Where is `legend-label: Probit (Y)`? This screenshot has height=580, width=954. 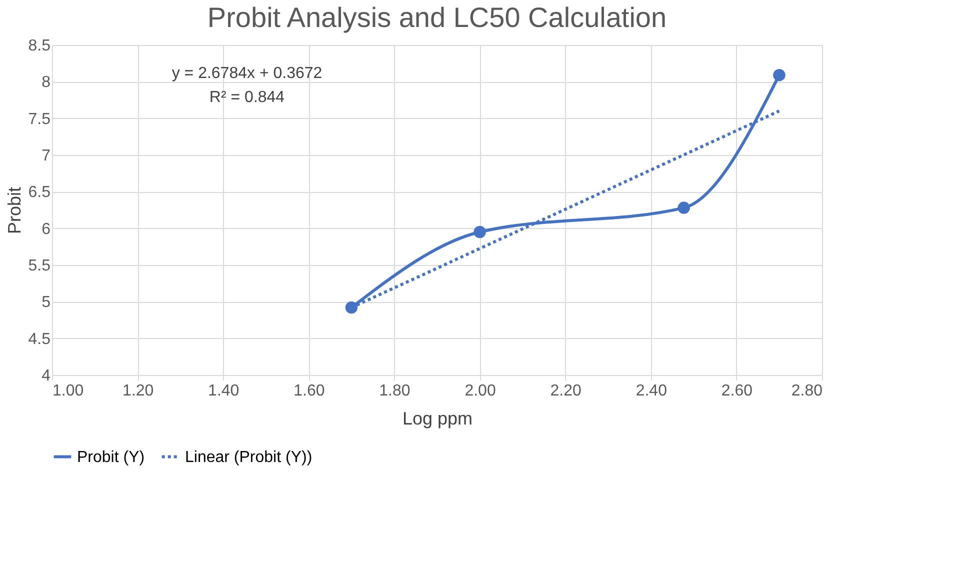 legend-label: Probit (Y) is located at coordinates (111, 457).